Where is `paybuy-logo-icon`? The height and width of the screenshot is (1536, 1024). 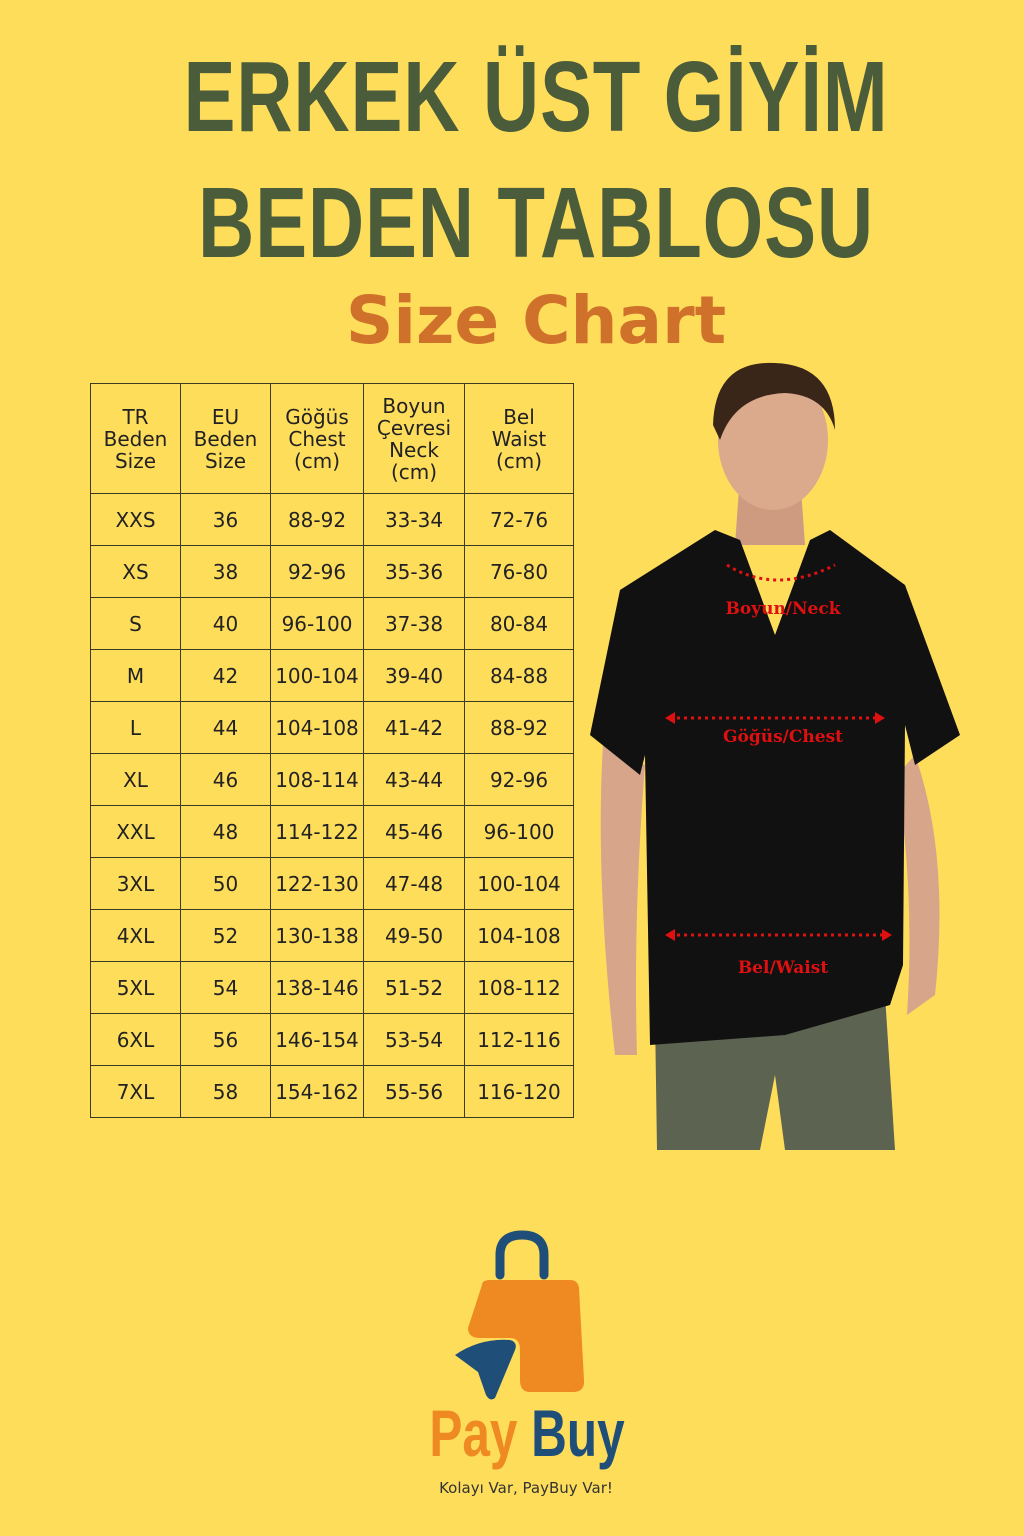 paybuy-logo-icon is located at coordinates (520, 1315).